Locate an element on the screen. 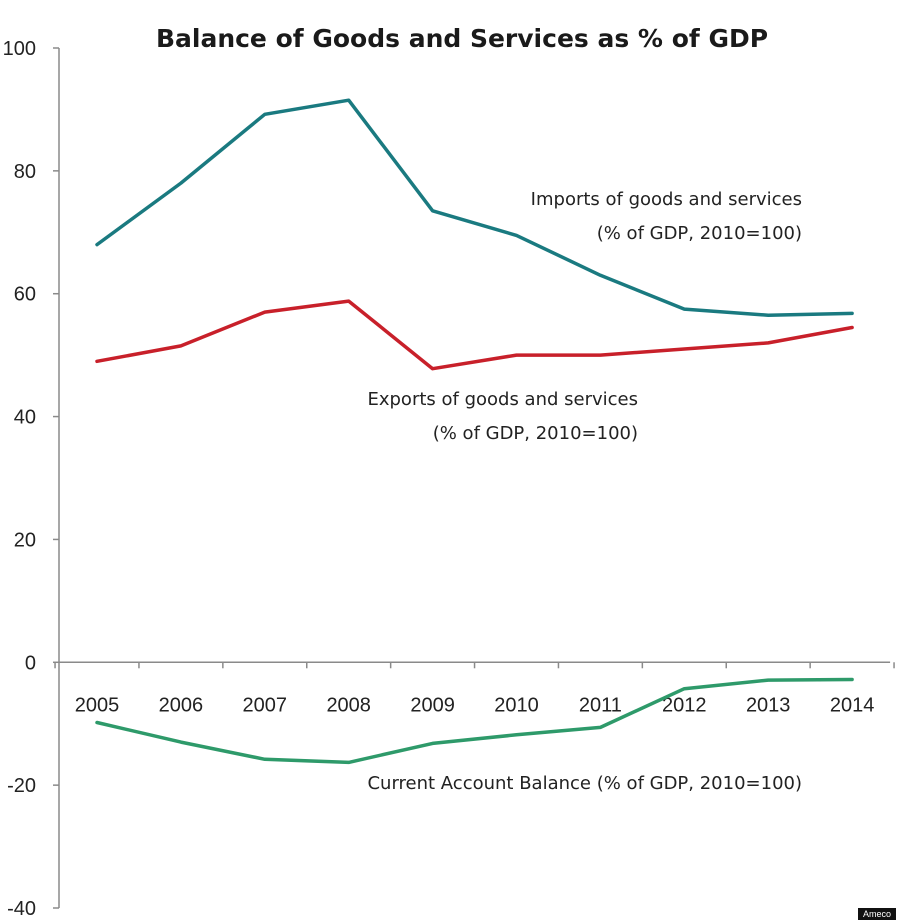  y-tick-label: 80 is located at coordinates (25, 172).